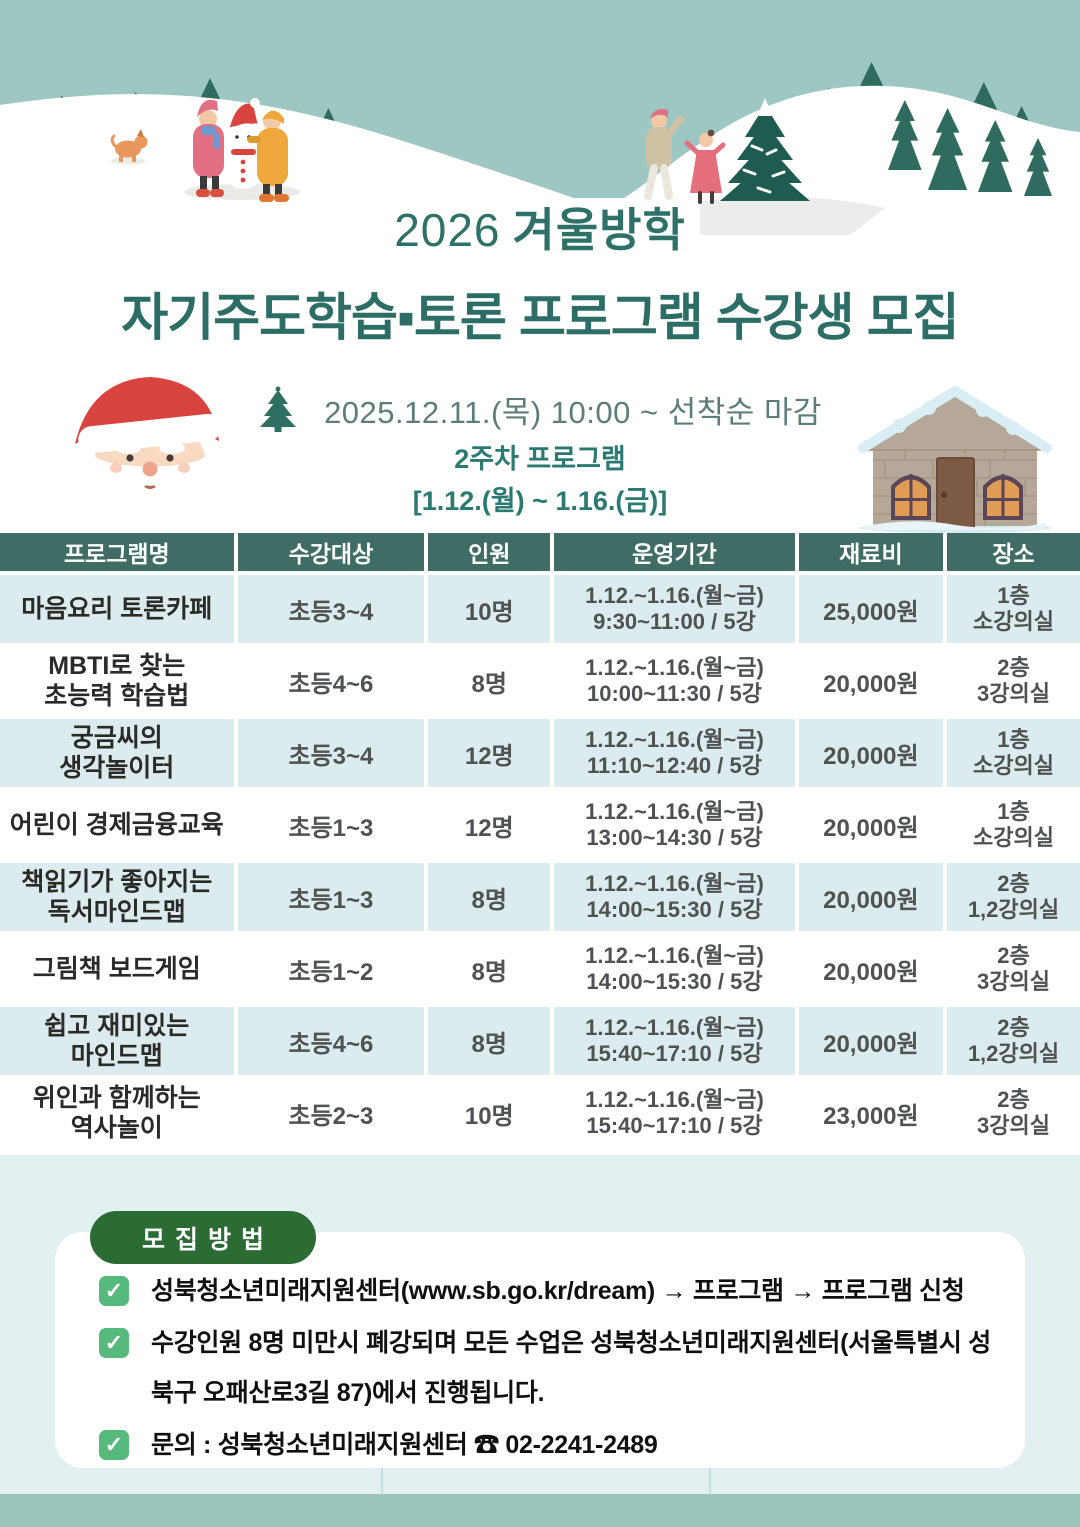  I want to click on week-title: 2주차 프로그램, so click(540, 459).